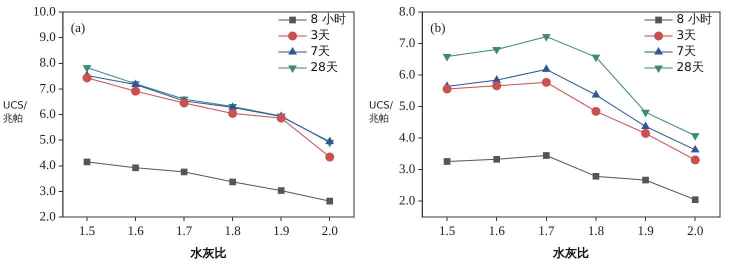 The height and width of the screenshot is (269, 733). I want to click on text: (a), so click(78, 27).